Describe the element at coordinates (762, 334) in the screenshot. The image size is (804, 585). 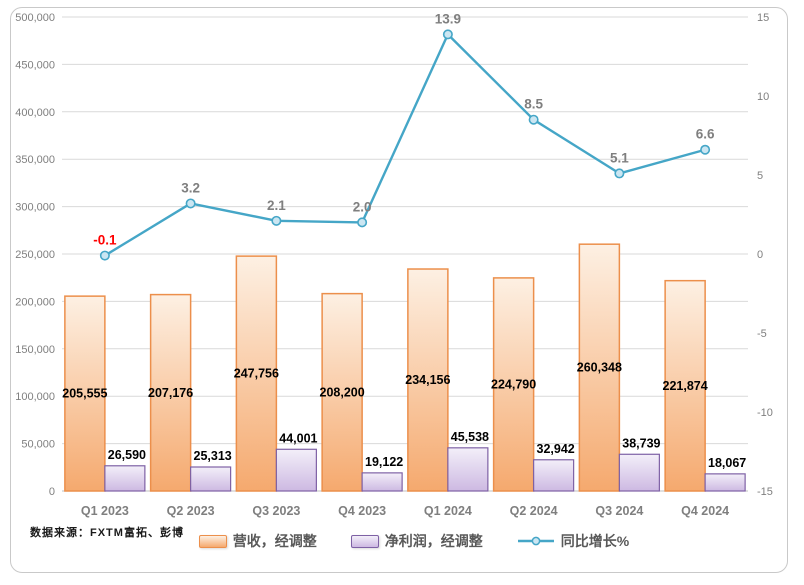
I see `right-axis-tick-label: -5` at that location.